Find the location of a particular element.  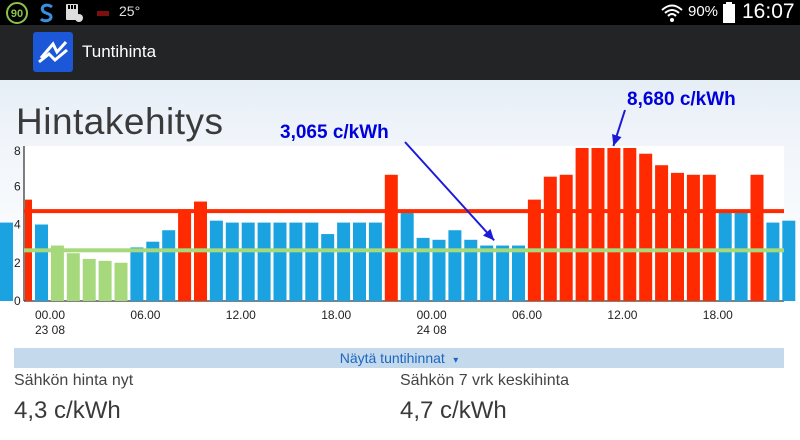

app-bar: Tuntihinta is located at coordinates (400, 52).